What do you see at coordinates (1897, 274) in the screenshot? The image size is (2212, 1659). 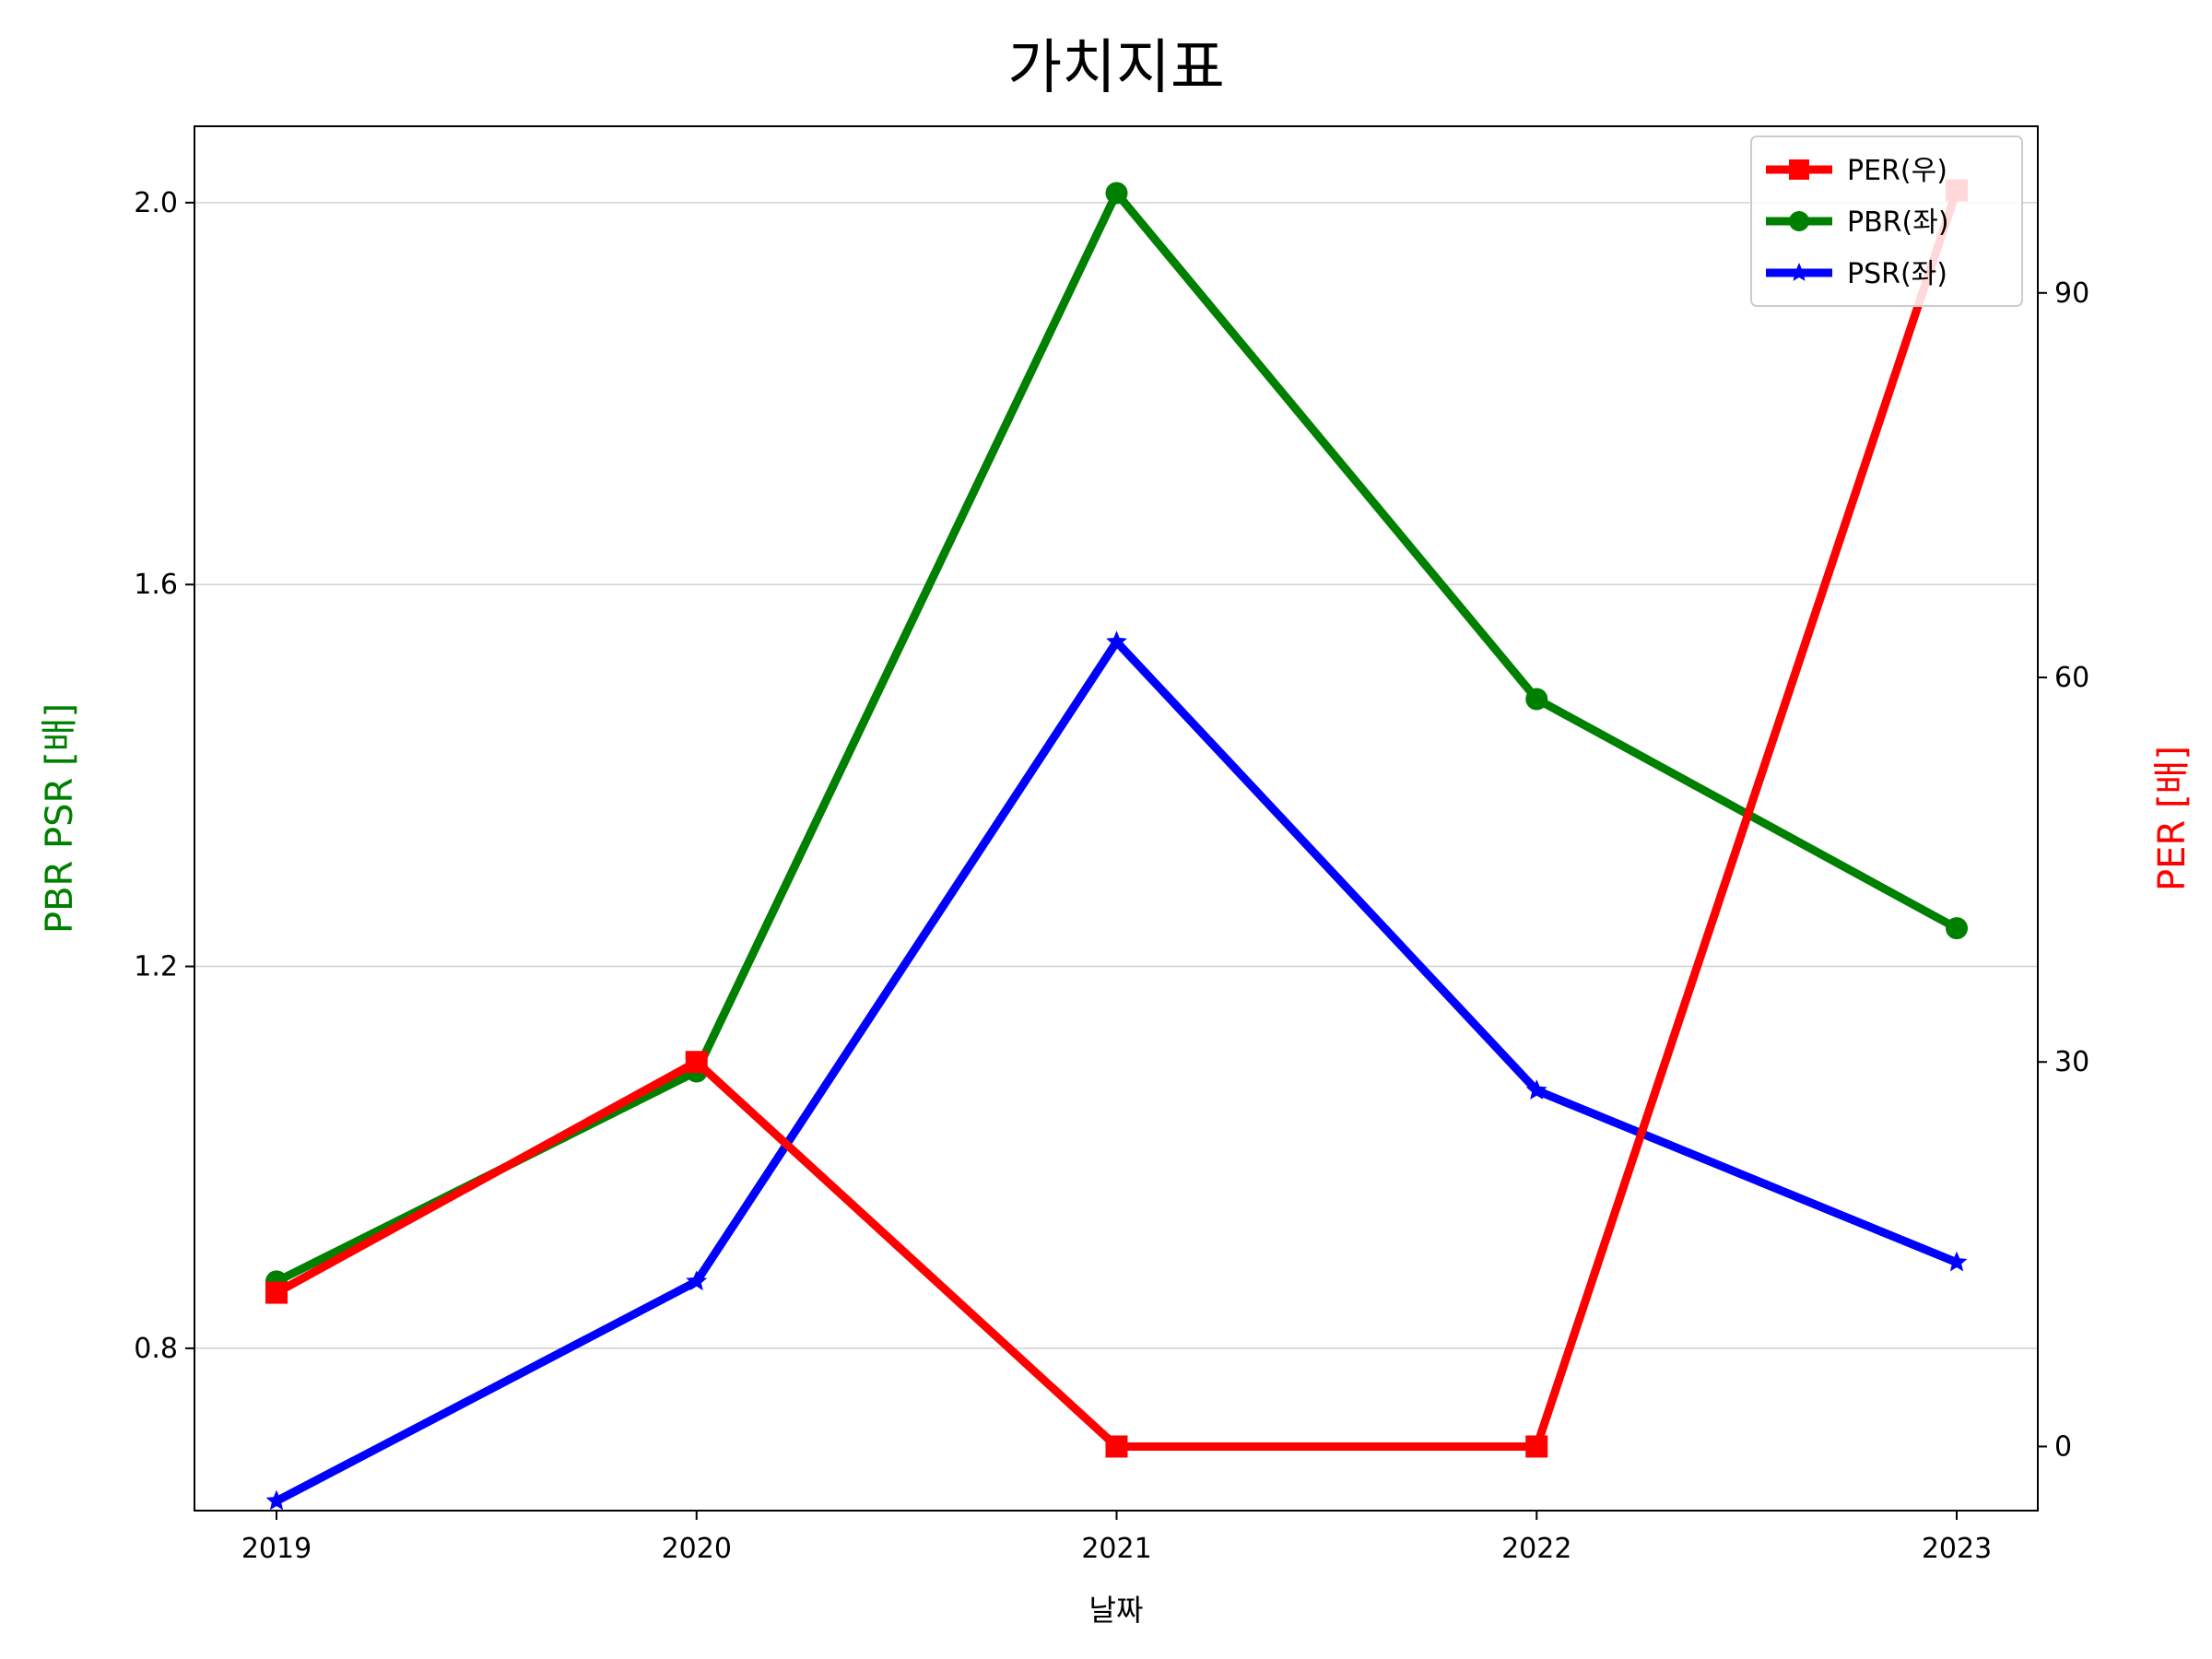 I see `legend-label-psr: PSR(좌)` at bounding box center [1897, 274].